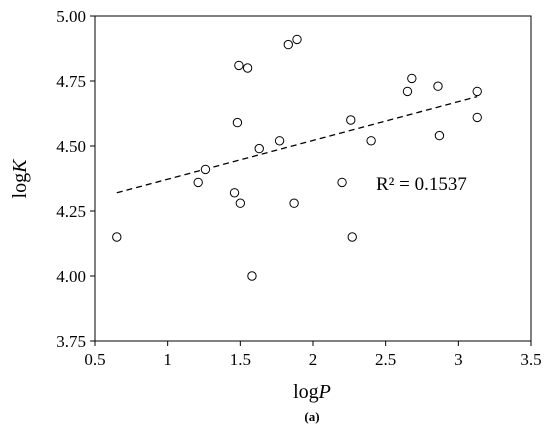  Describe the element at coordinates (71, 81) in the screenshot. I see `y-tick-label: 4.75` at that location.